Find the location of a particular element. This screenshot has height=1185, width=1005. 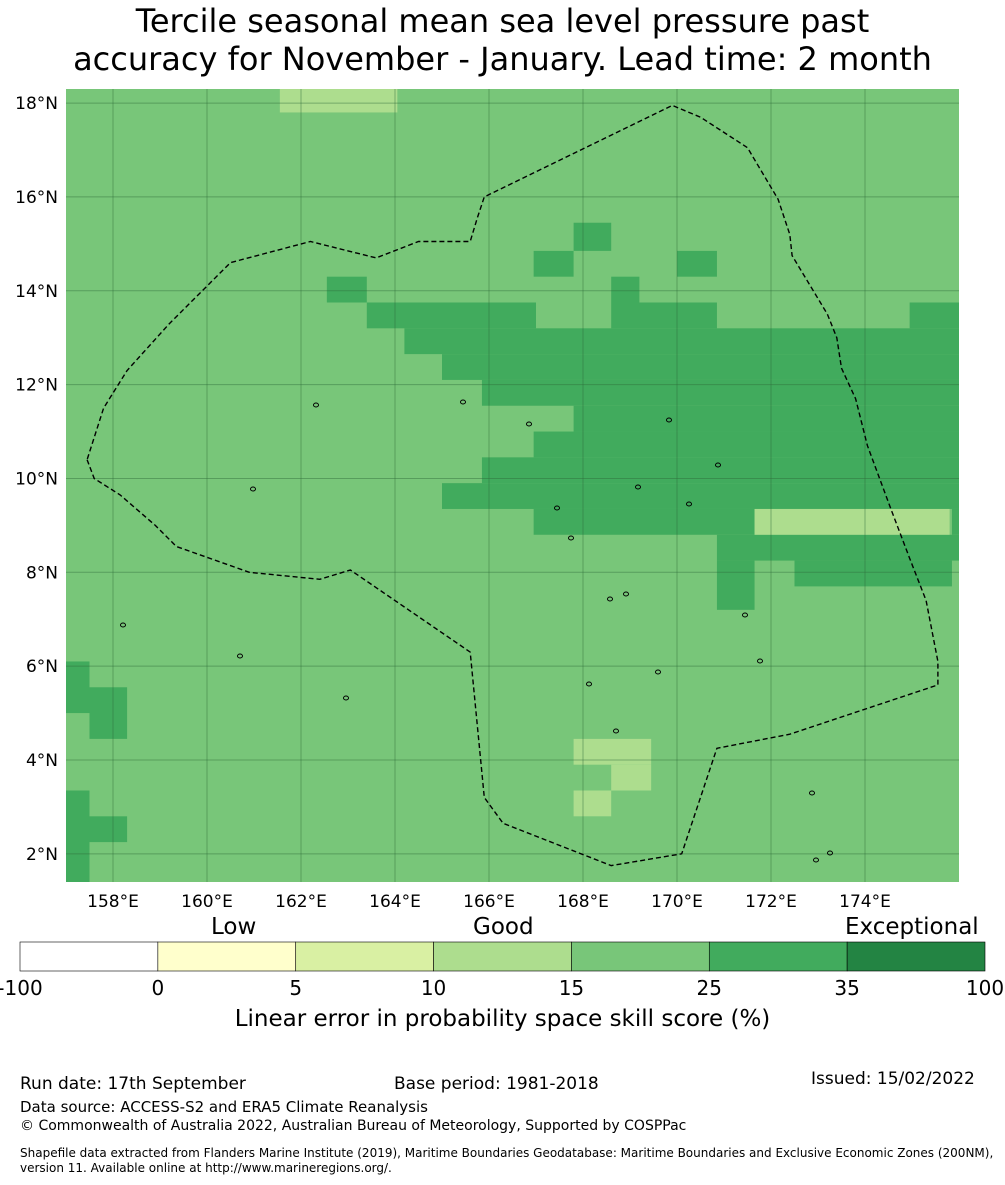

longitude-label: 162°E is located at coordinates (301, 902).